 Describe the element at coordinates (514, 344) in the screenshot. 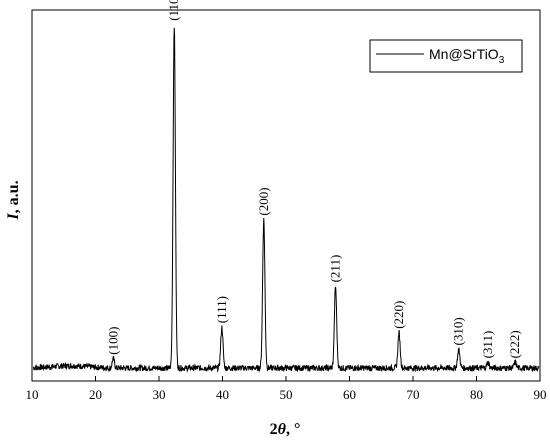

I see `peak-label: (222)` at that location.